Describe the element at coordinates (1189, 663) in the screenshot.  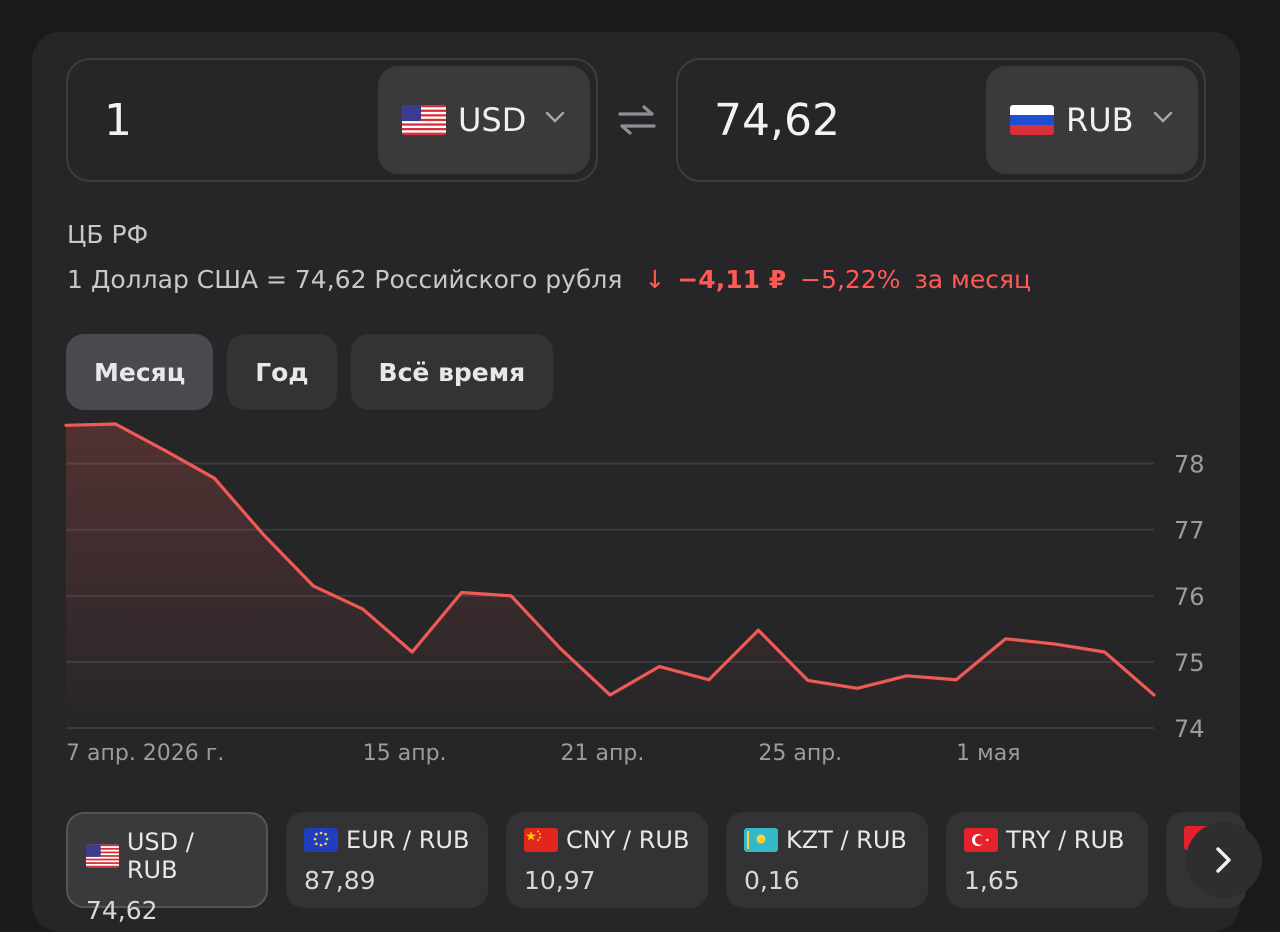
I see `y-tick-label: 75` at that location.